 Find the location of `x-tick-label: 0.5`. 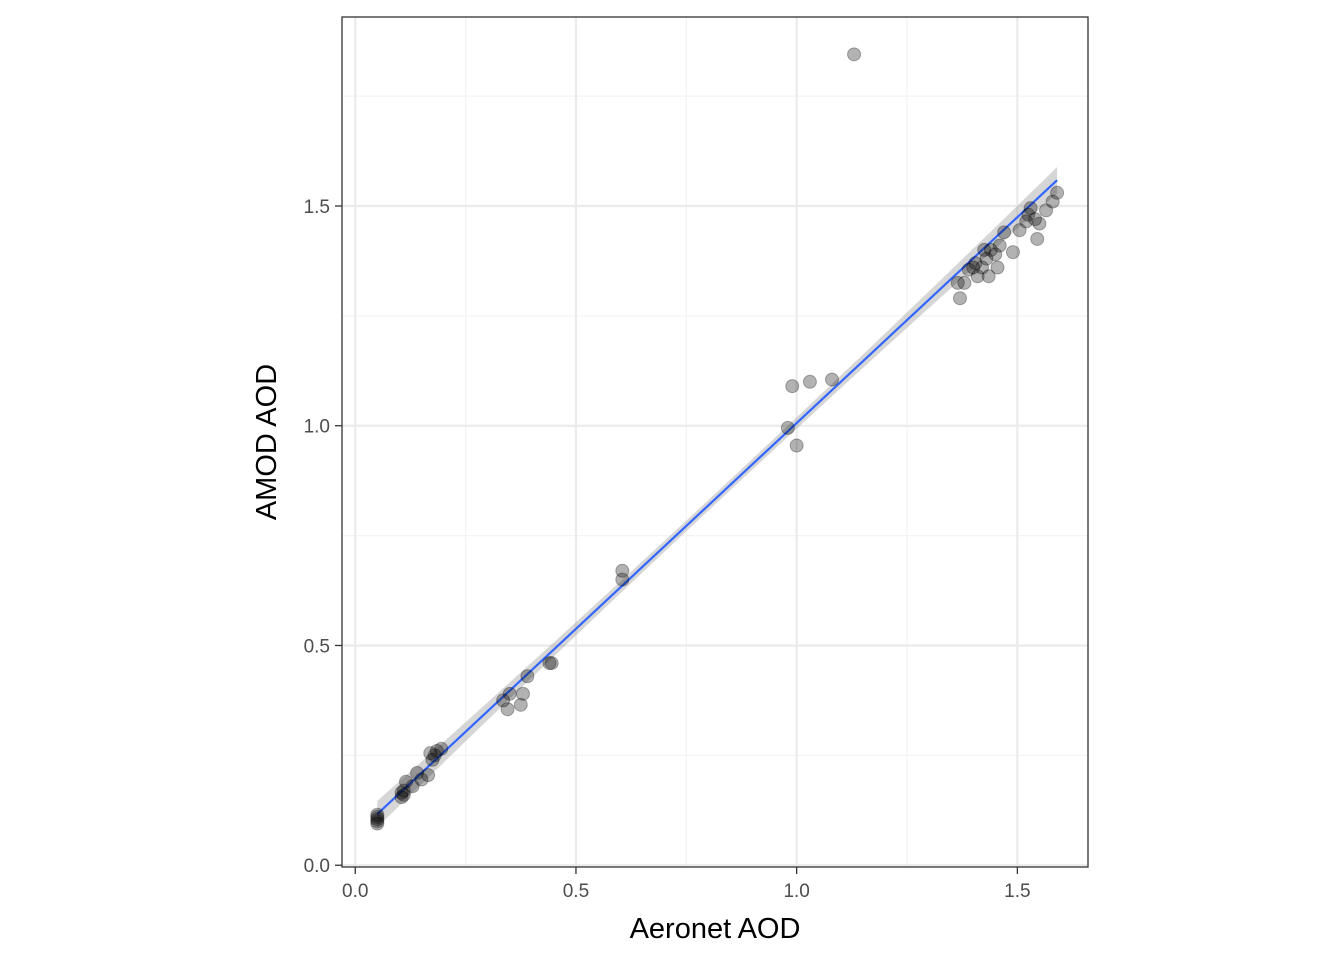

x-tick-label: 0.5 is located at coordinates (576, 891).